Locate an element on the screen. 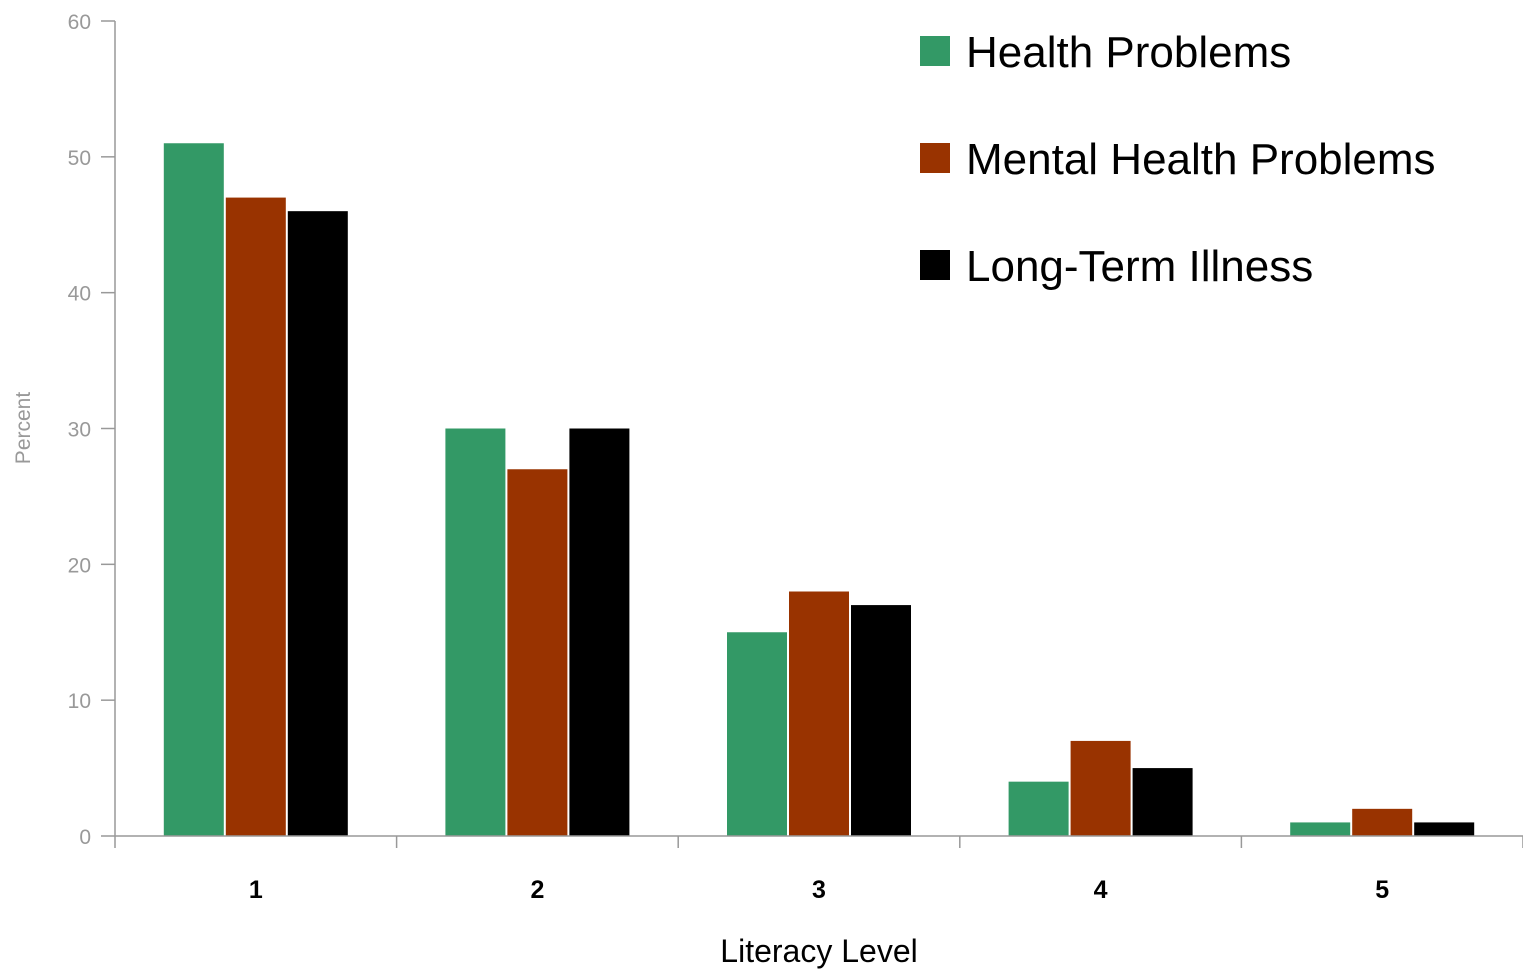  x-tick-label: 3 is located at coordinates (819, 890).